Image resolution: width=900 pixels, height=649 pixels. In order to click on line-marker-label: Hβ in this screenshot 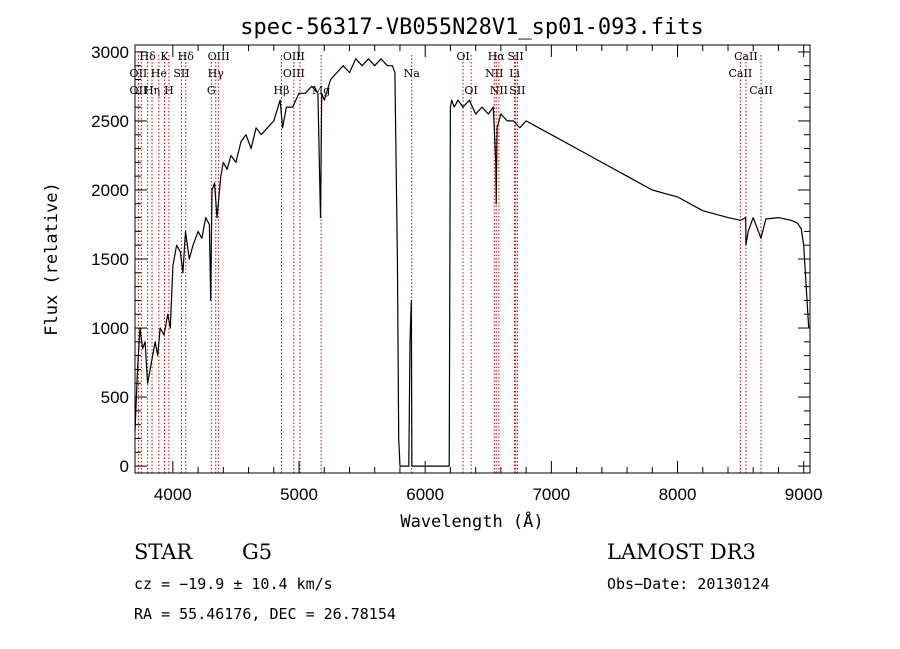, I will do `click(282, 90)`.